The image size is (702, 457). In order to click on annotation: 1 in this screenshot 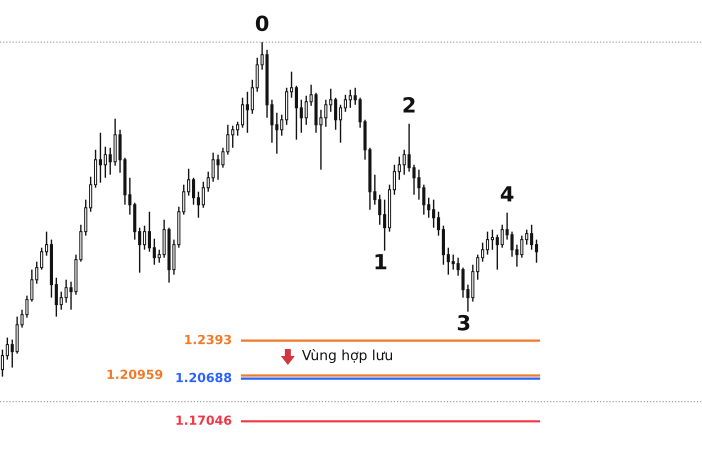, I will do `click(381, 262)`.